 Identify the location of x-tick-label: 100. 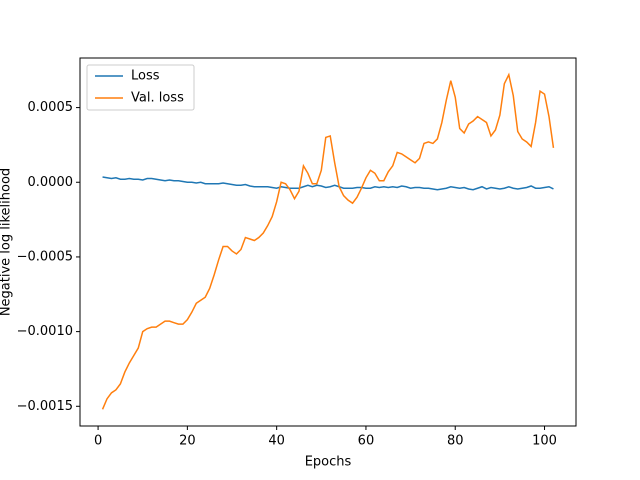
(544, 441).